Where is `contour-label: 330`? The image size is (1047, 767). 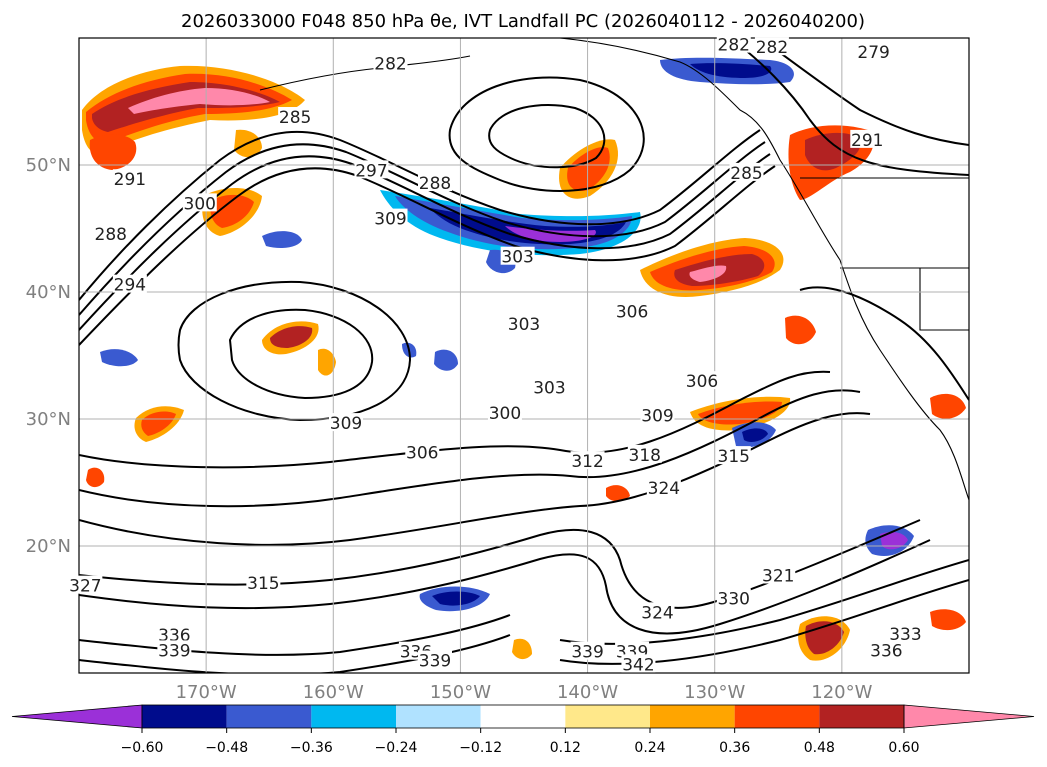
contour-label: 330 is located at coordinates (734, 599).